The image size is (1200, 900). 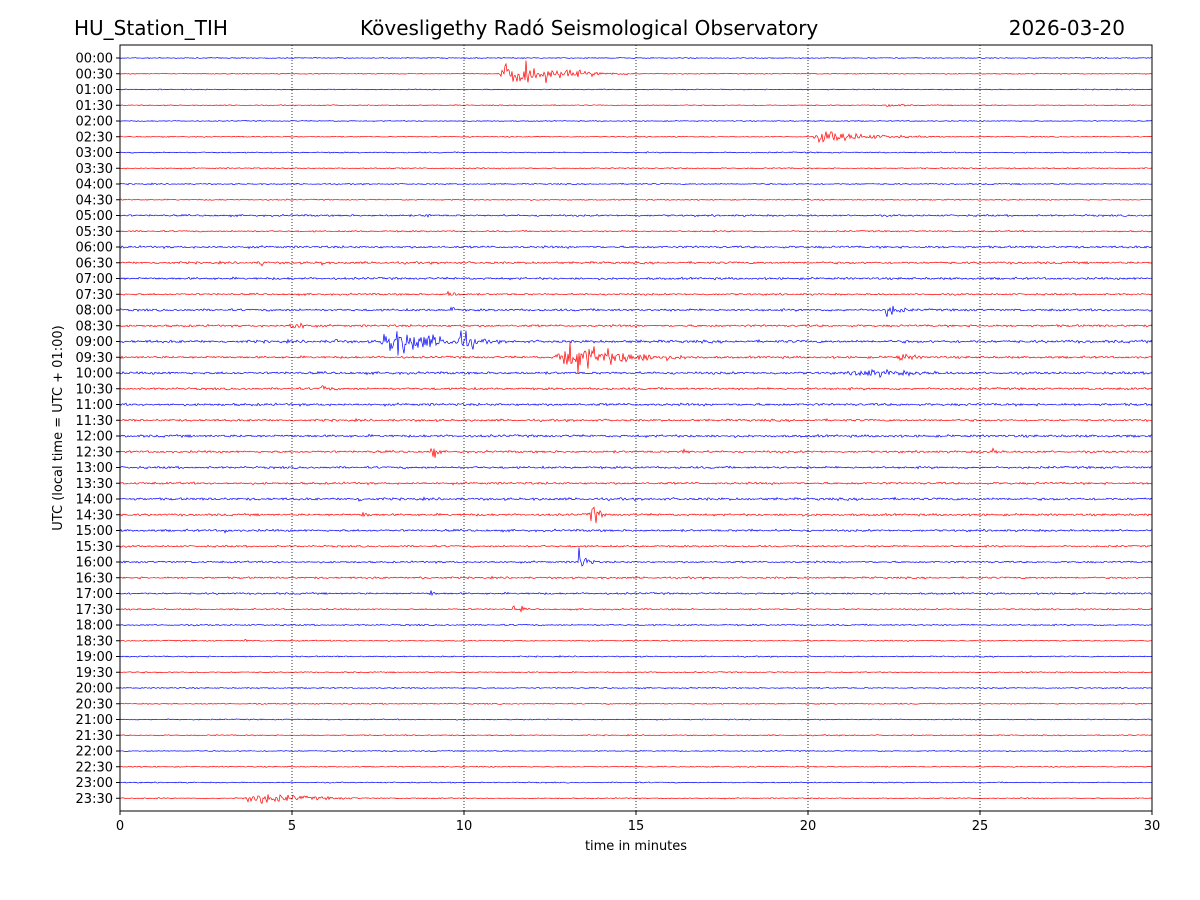 What do you see at coordinates (94, 342) in the screenshot?
I see `y-tick-label: 09:00` at bounding box center [94, 342].